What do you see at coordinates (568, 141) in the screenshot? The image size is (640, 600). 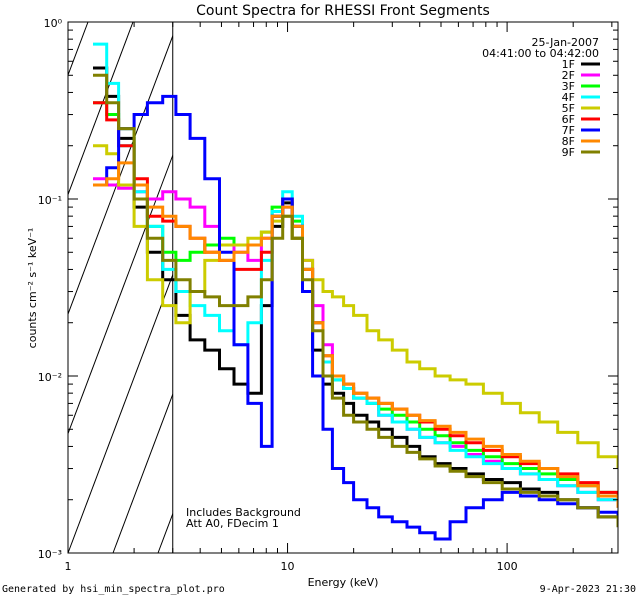 I see `legend-label-8F: 8F` at bounding box center [568, 141].